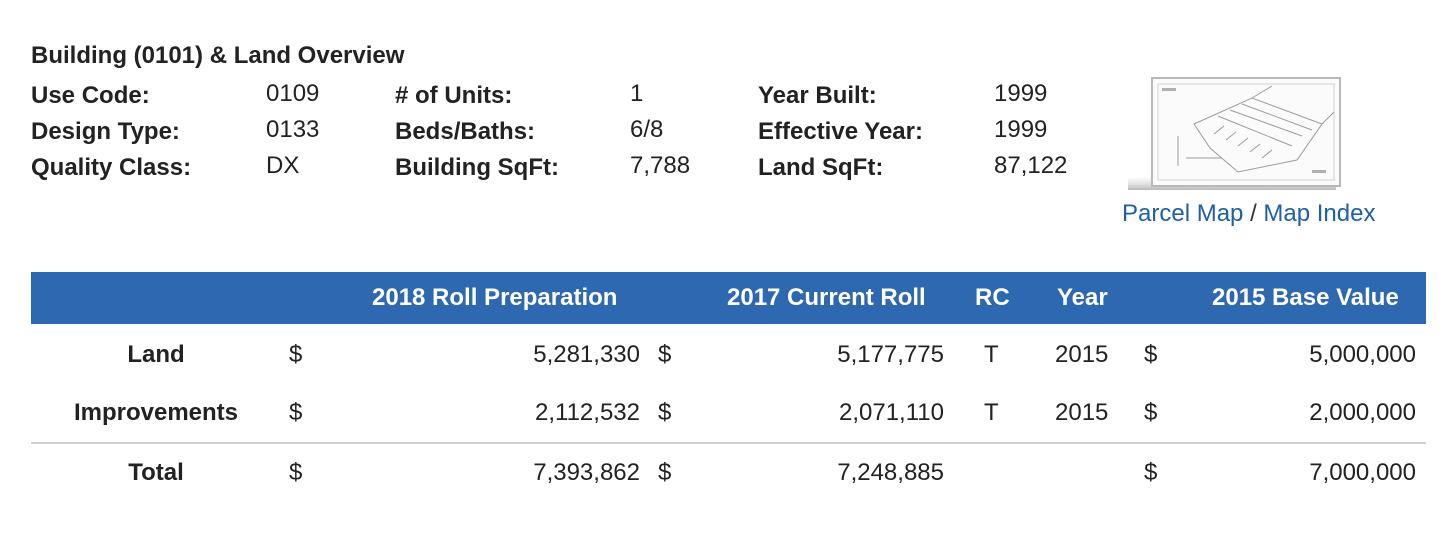 Image resolution: width=1456 pixels, height=554 pixels. I want to click on base-value: 5,000,000, so click(1362, 354).